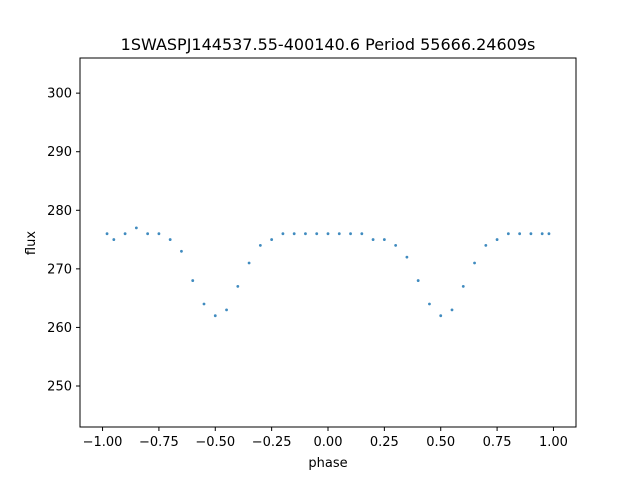 The image size is (640, 480). Describe the element at coordinates (159, 442) in the screenshot. I see `x-tick-label: −0.75` at that location.